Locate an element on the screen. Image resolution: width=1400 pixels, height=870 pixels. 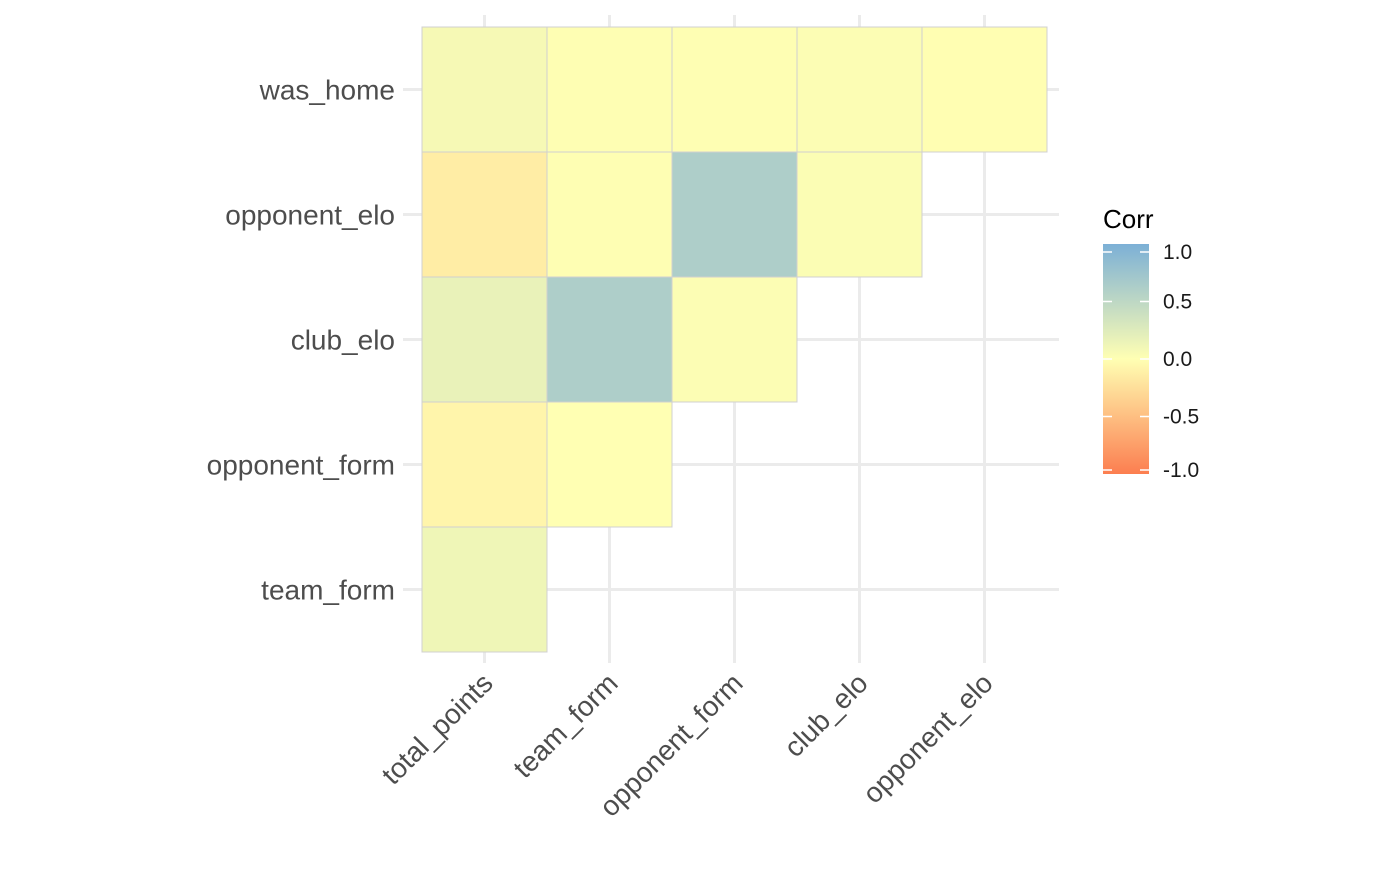
heatmap-tile-total_points-club_elo is located at coordinates (484, 339).